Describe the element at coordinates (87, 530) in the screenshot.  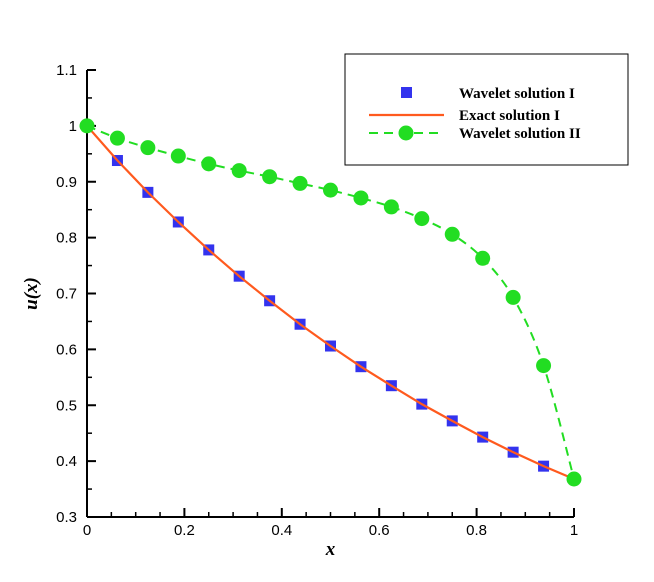
I see `x-tick-label: 0` at that location.